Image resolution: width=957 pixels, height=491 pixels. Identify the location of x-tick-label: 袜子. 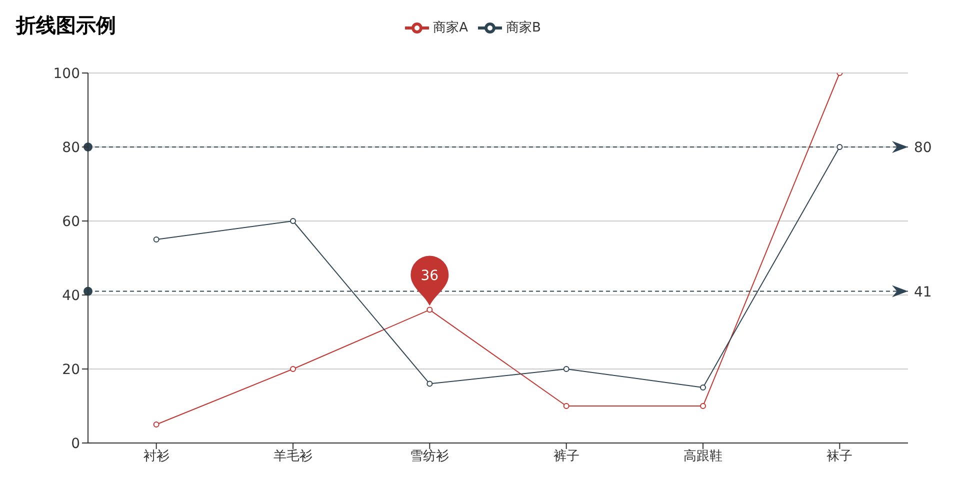
(839, 456).